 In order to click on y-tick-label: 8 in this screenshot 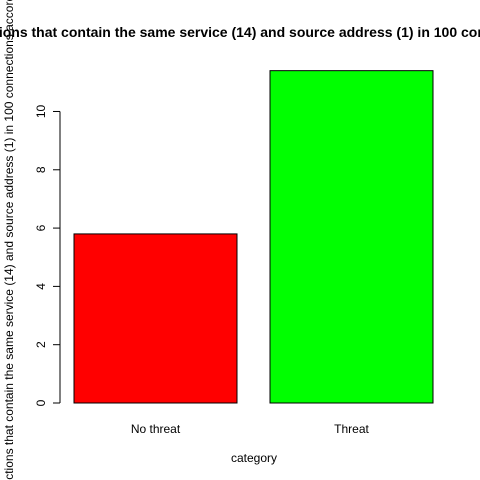, I will do `click(41, 169)`.